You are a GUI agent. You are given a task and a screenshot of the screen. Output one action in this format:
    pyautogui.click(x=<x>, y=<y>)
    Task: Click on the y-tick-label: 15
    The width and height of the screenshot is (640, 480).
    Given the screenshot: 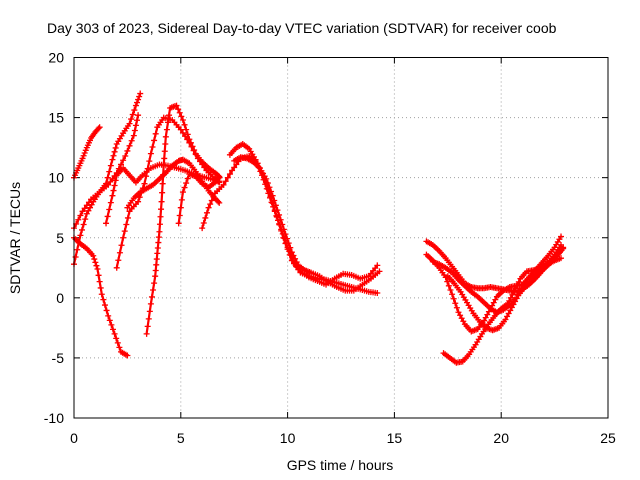 What is the action you would take?
    pyautogui.click(x=56, y=118)
    